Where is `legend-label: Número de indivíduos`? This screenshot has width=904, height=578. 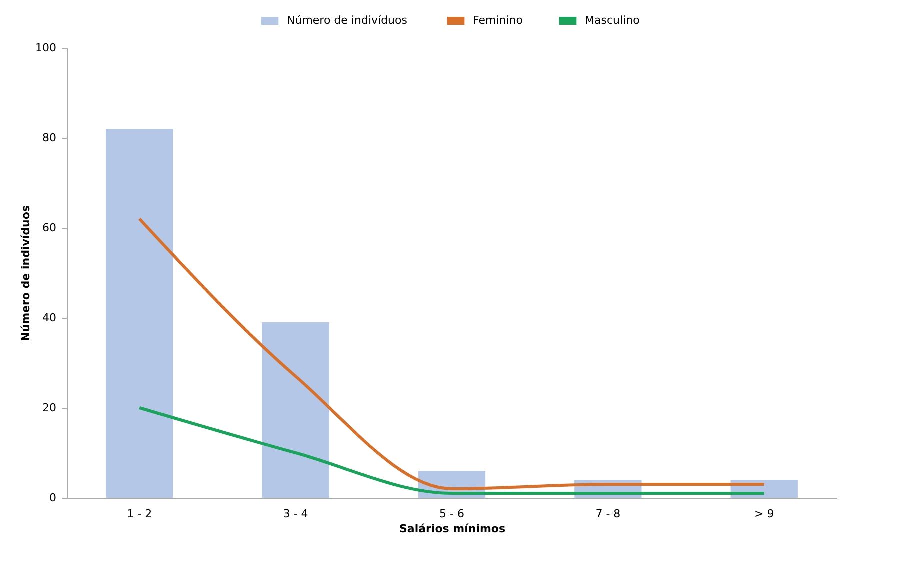
legend-label: Número de indivíduos is located at coordinates (347, 20).